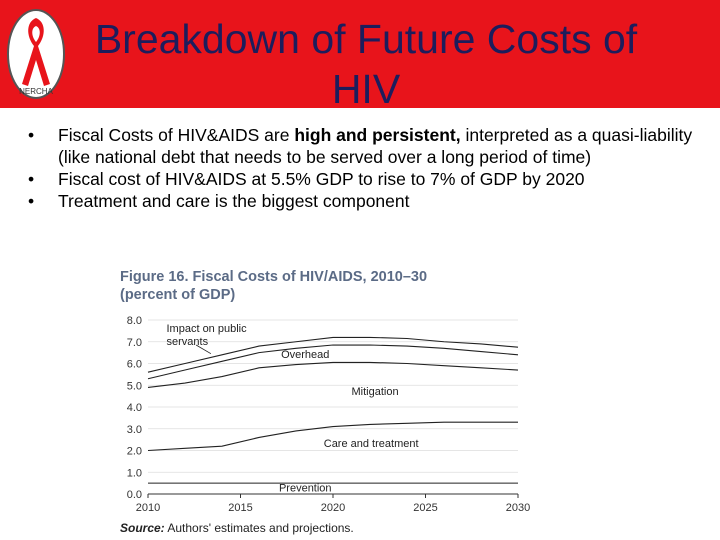 The image size is (720, 540). What do you see at coordinates (332, 436) in the screenshot?
I see `series-line-care-and-treatment` at bounding box center [332, 436].